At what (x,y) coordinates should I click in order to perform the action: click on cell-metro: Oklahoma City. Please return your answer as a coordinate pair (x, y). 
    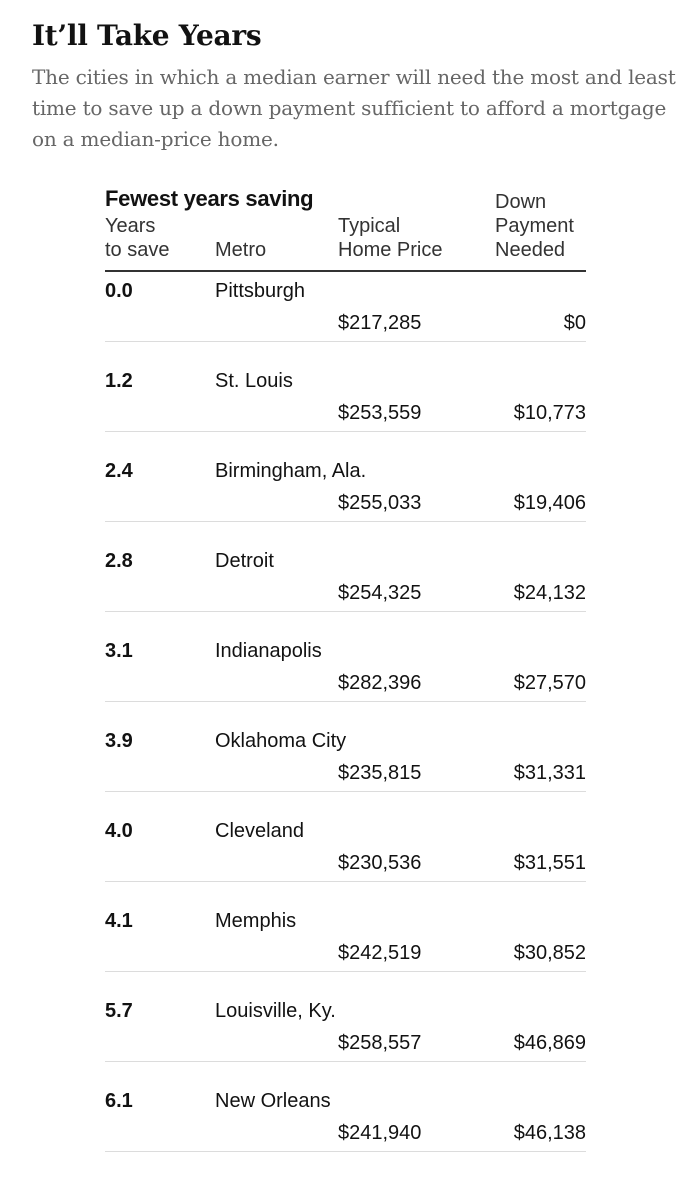
    Looking at the image, I should click on (281, 741).